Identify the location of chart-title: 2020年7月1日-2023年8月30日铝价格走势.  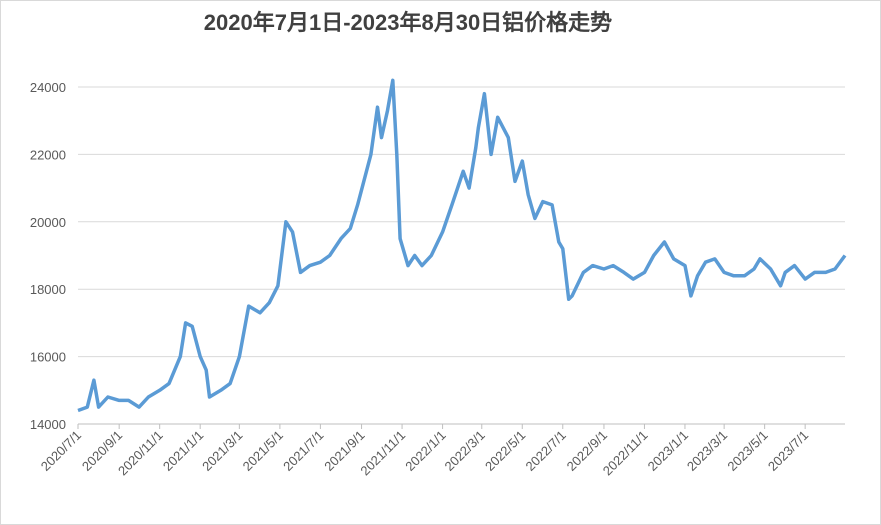
(408, 22).